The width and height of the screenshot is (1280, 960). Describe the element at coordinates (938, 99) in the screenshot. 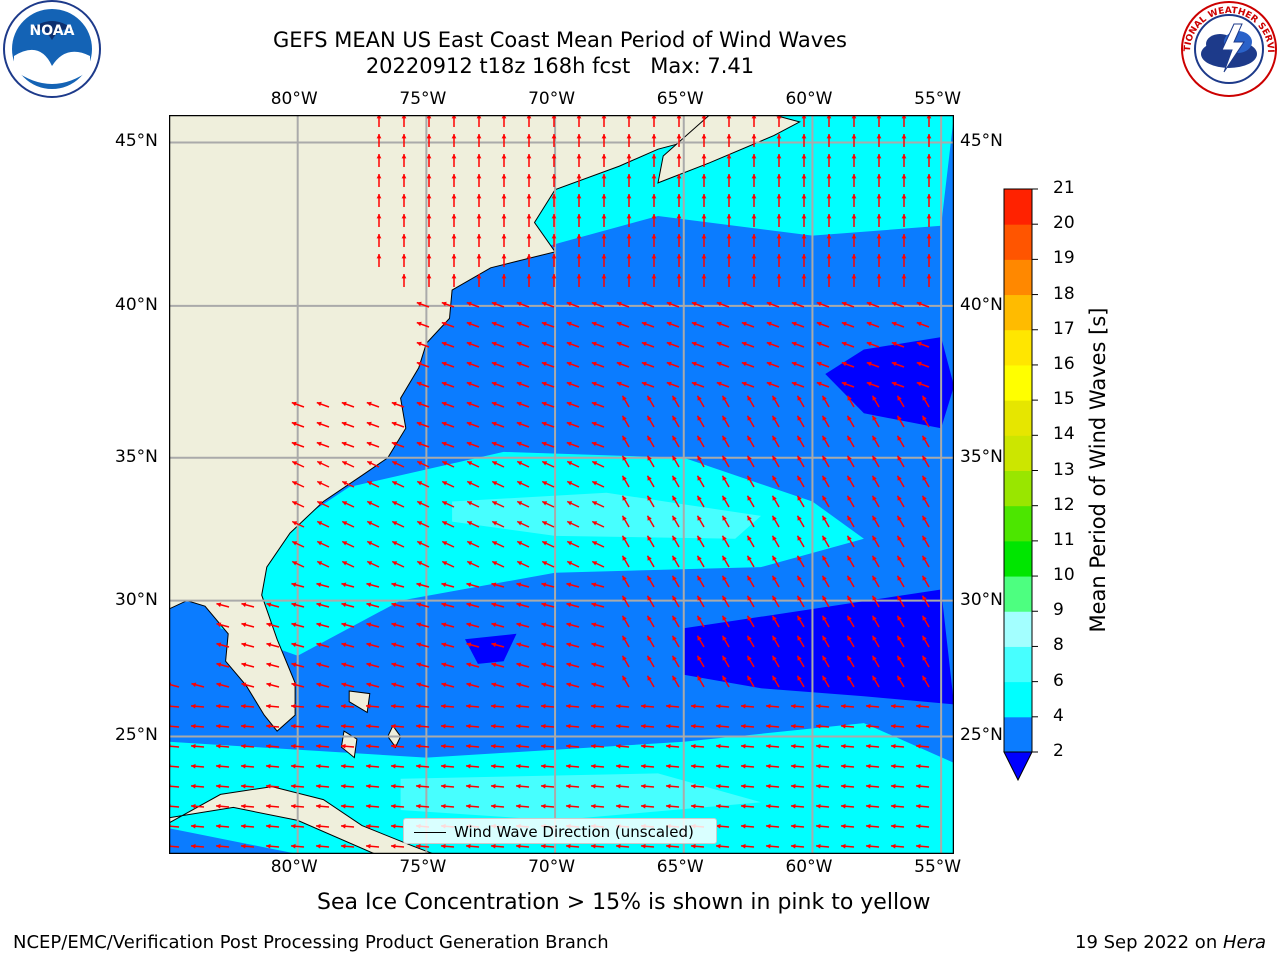

I see `lon-tick-label-top: 55°W` at that location.